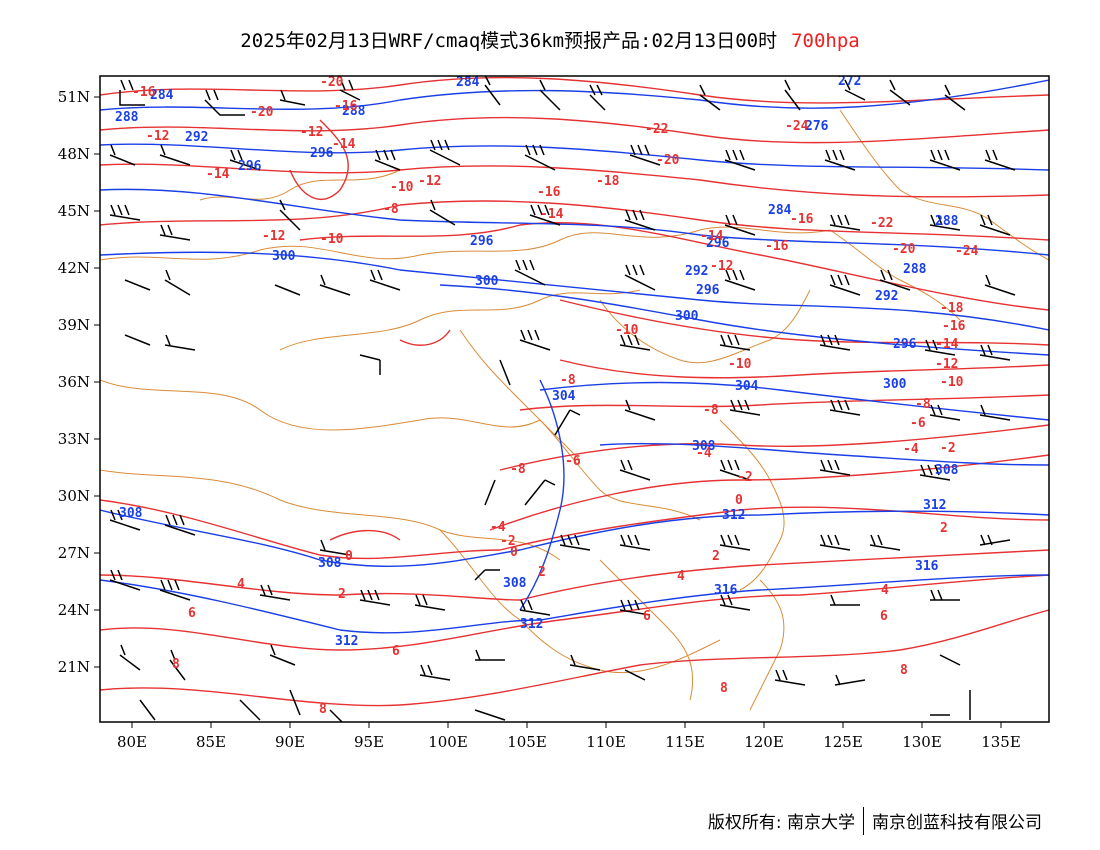 Image resolution: width=1100 pixels, height=850 pixels. I want to click on height-label: 292, so click(886, 296).